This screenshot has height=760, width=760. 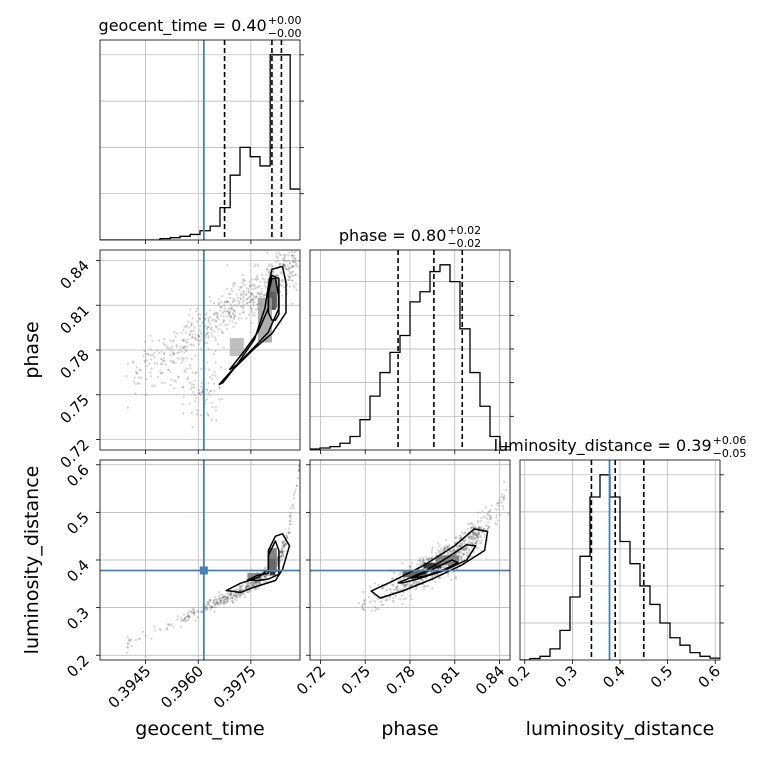 I want to click on panel-border, so click(x=200, y=140).